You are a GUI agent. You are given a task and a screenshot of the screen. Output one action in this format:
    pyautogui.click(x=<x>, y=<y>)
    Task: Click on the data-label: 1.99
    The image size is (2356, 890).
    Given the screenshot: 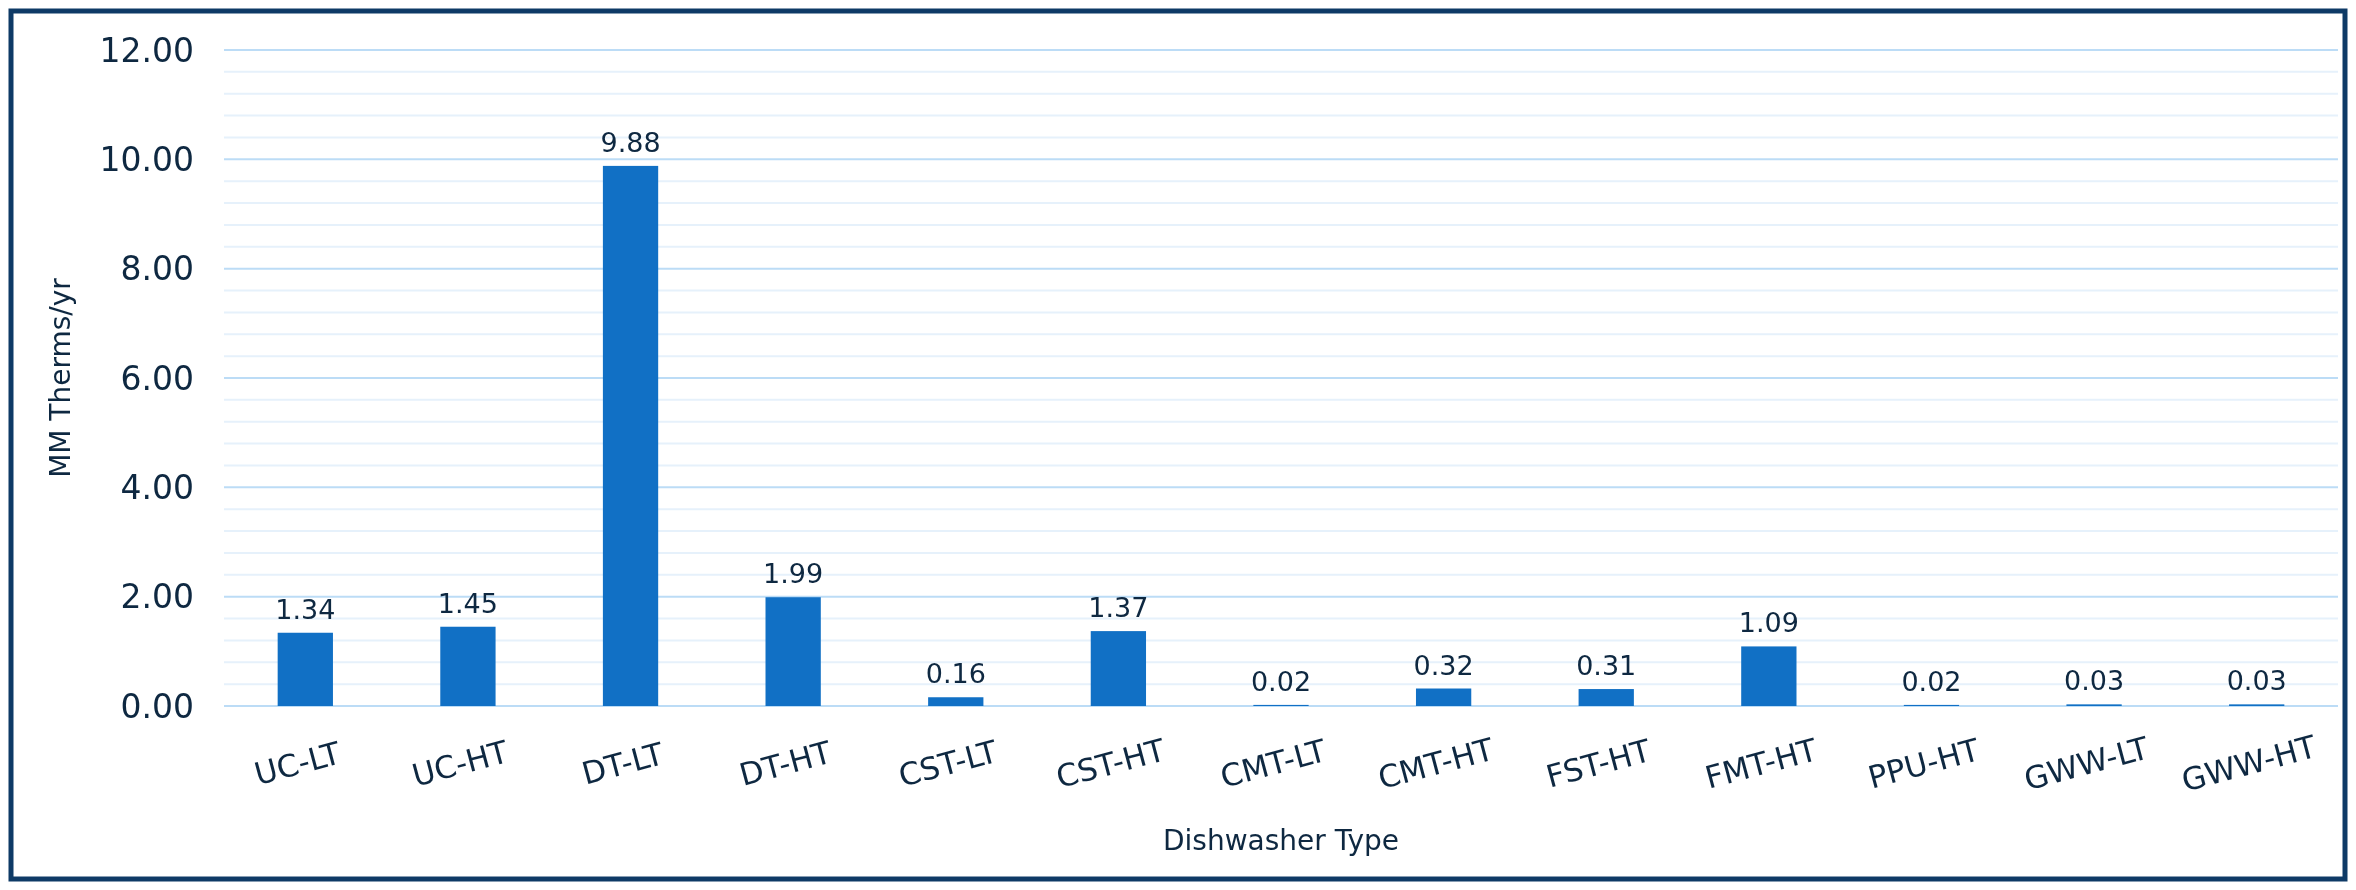 What is the action you would take?
    pyautogui.click(x=793, y=574)
    